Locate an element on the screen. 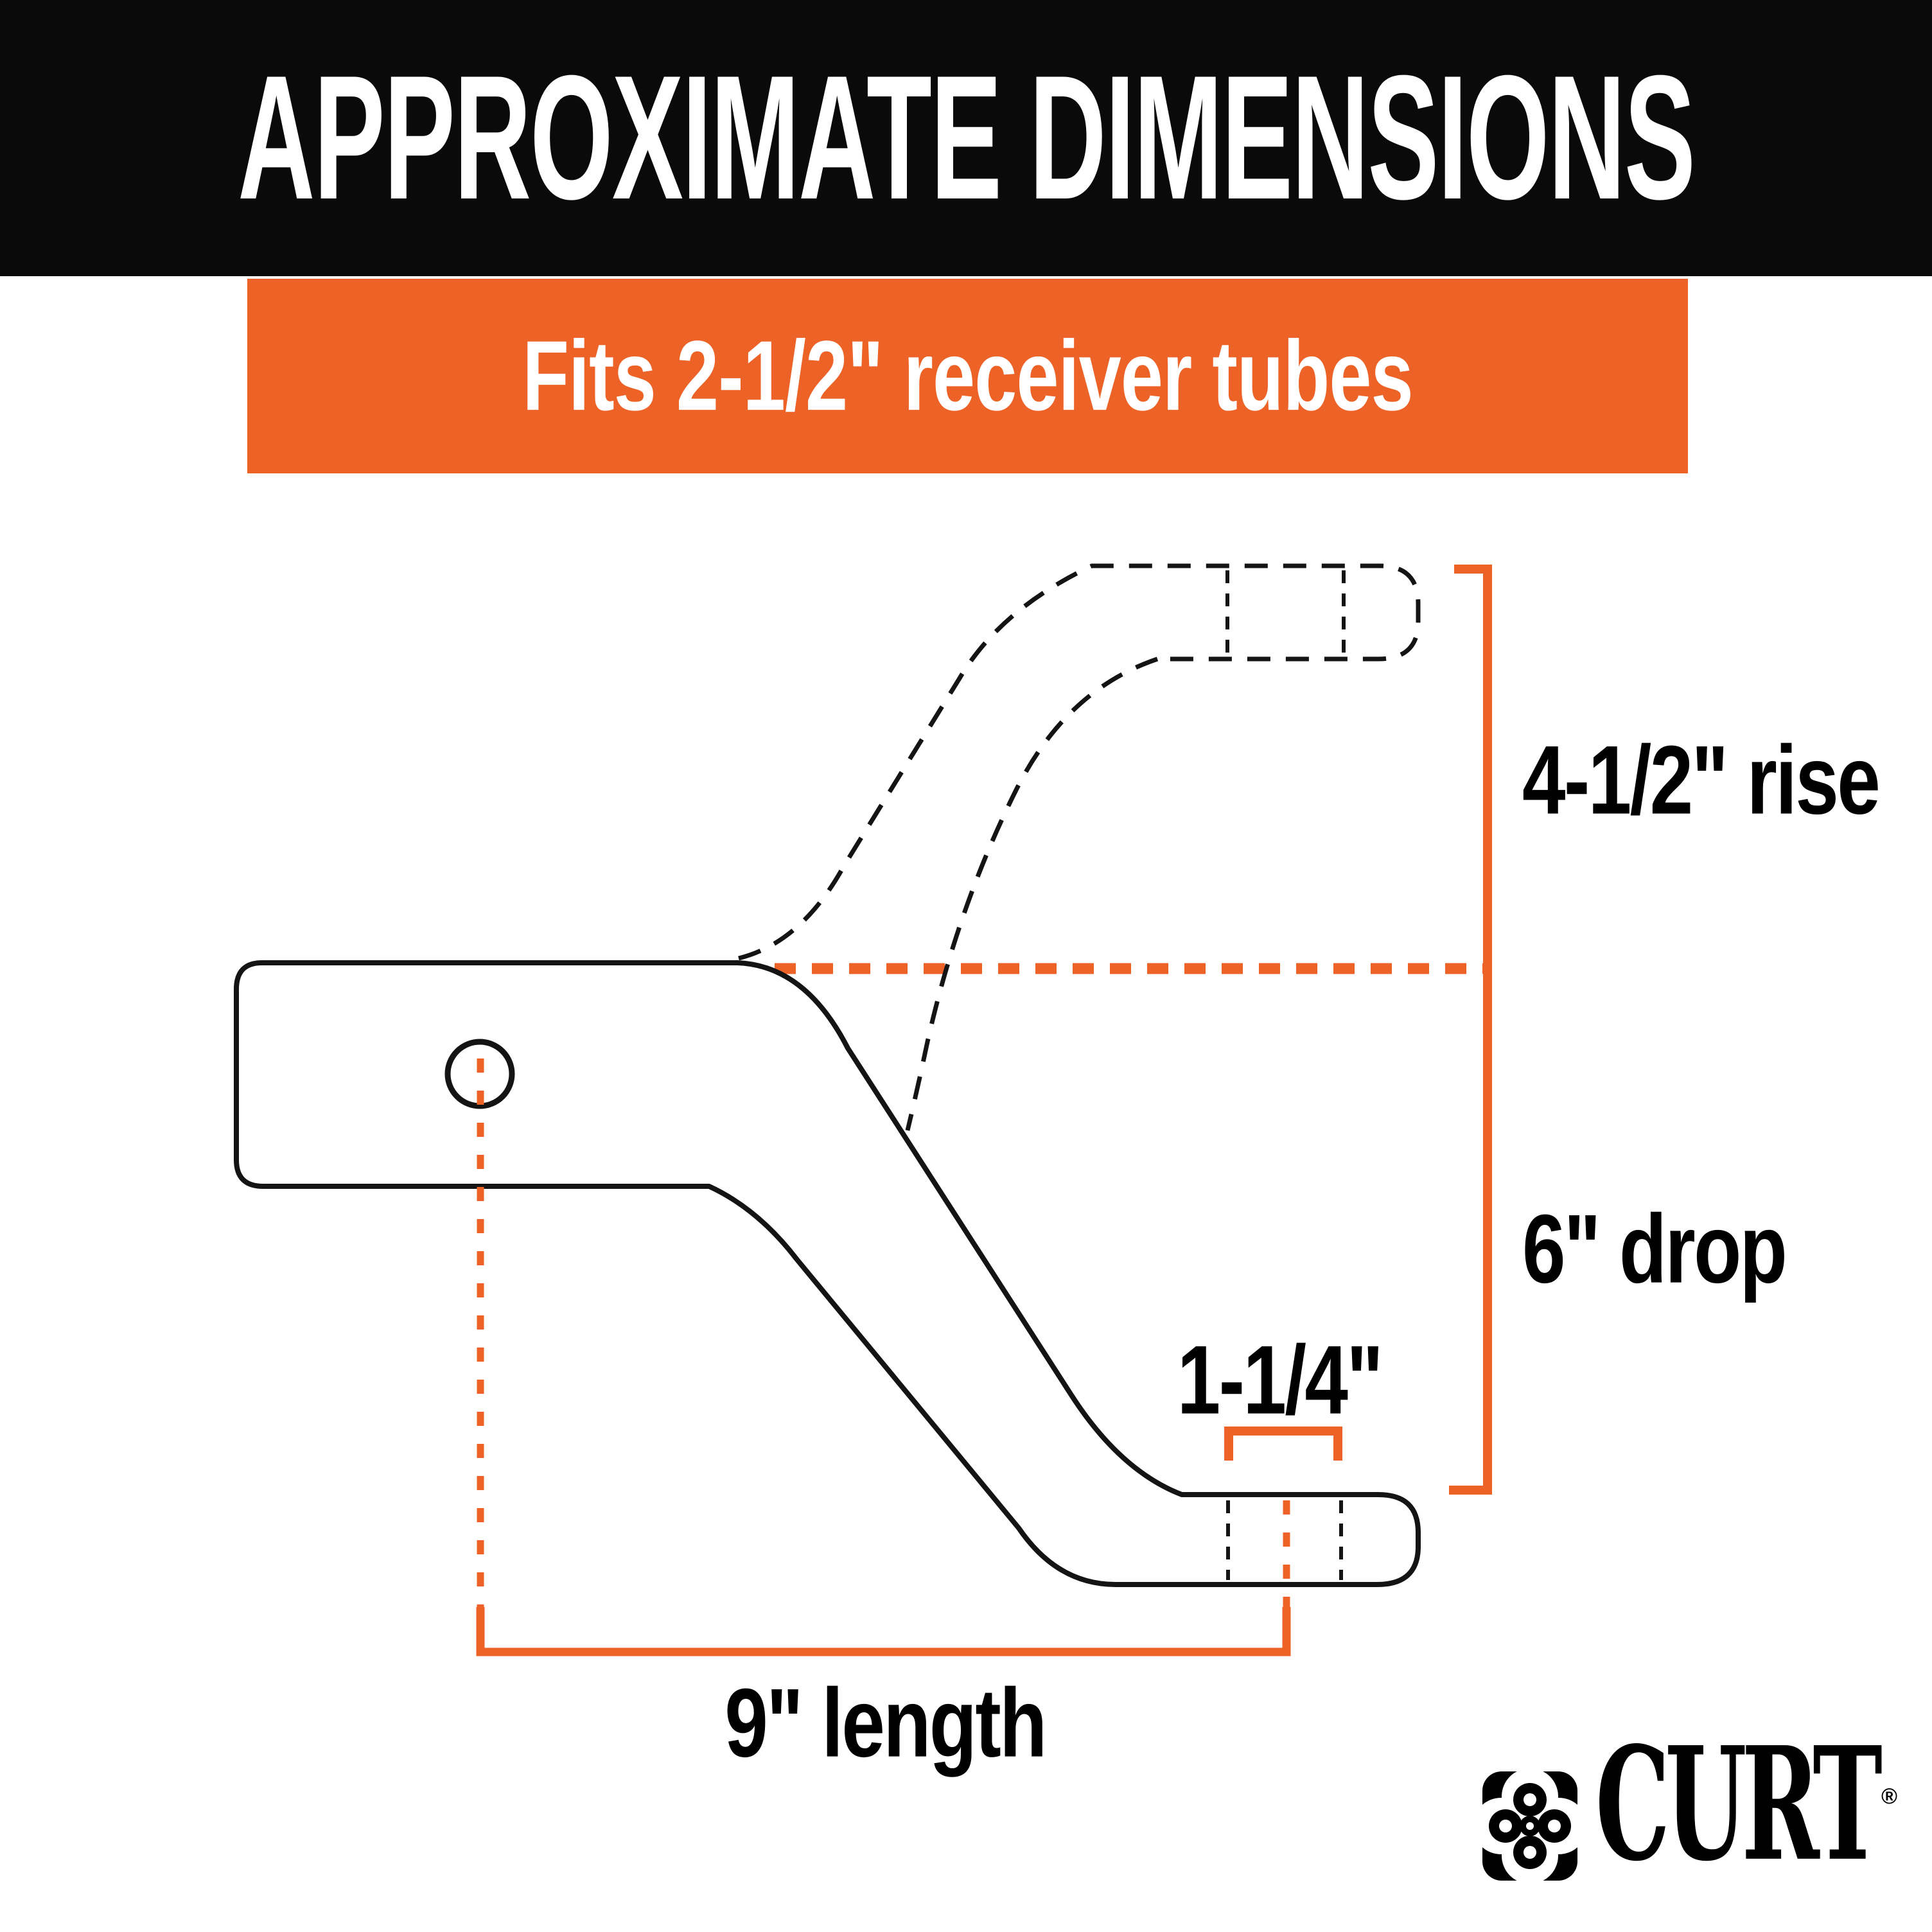  receiver-size-text: Fits 2-1/2" receiver tubes is located at coordinates (967, 376).